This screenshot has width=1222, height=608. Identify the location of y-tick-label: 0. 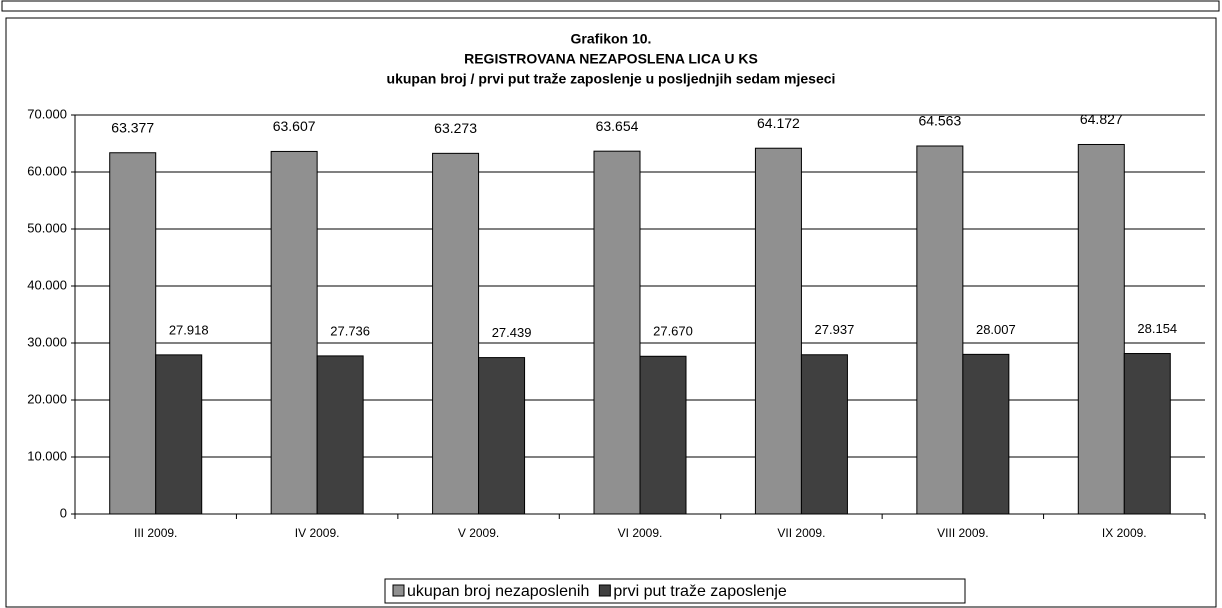
(63, 512).